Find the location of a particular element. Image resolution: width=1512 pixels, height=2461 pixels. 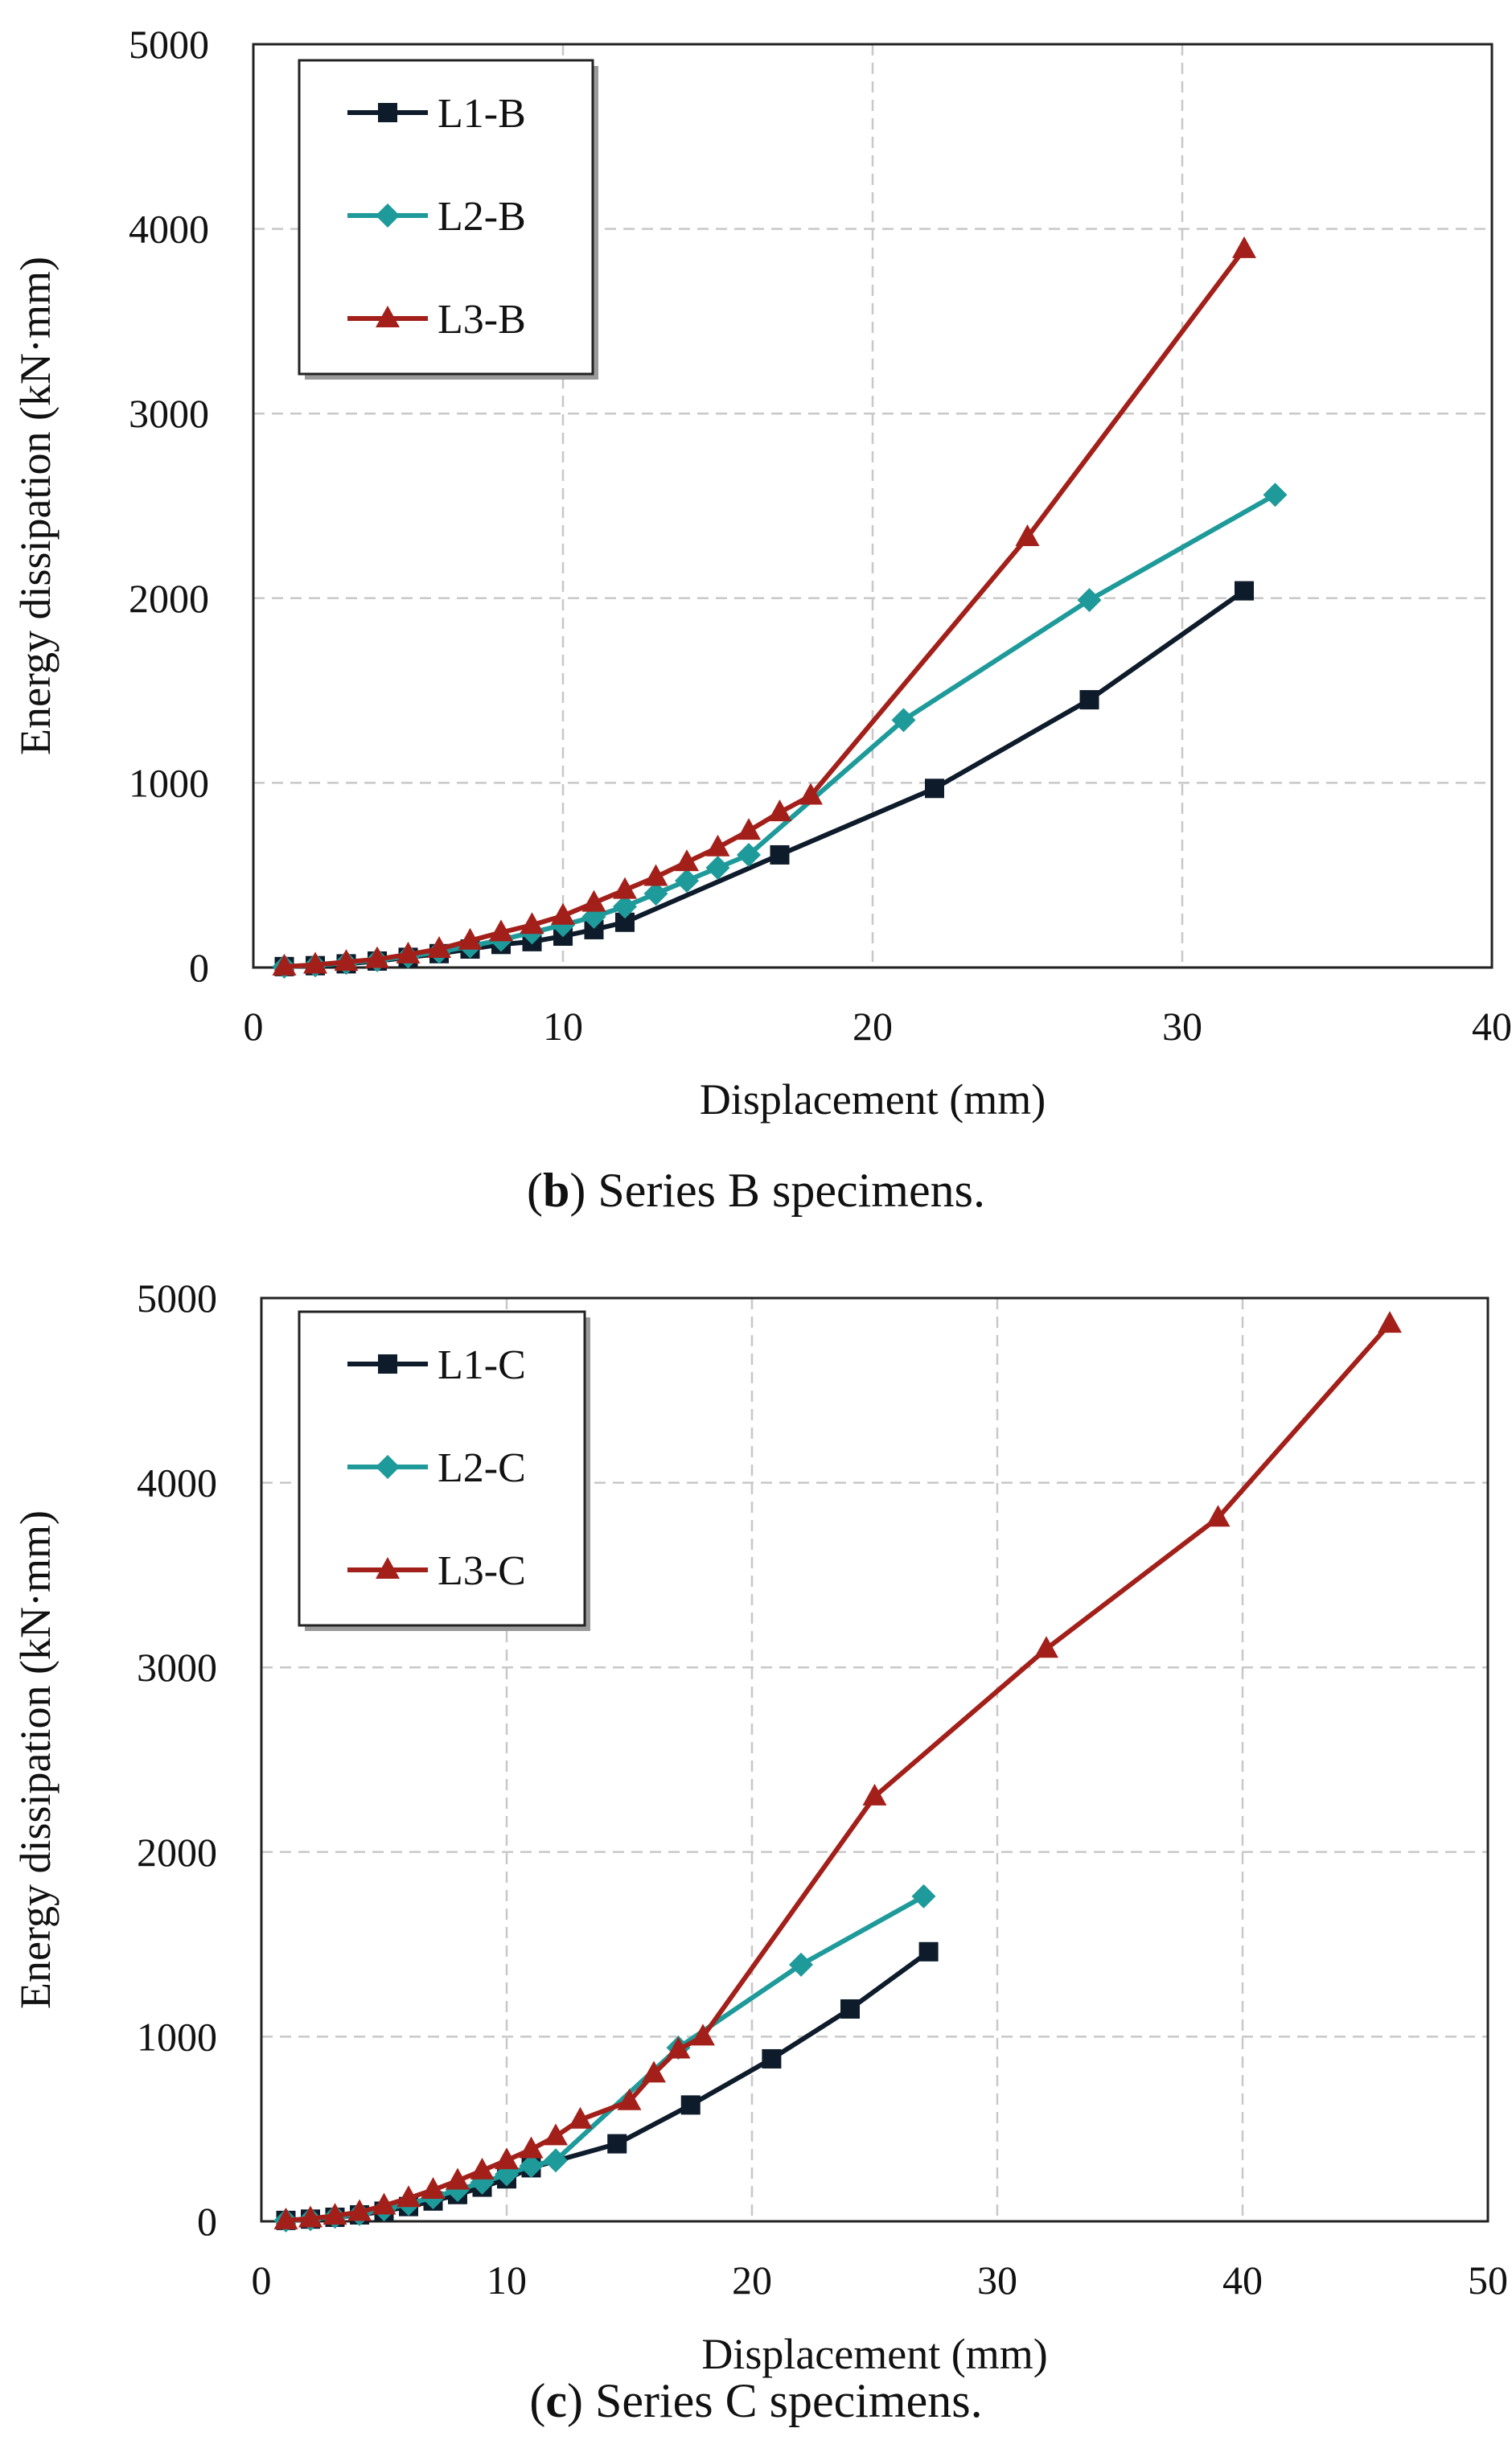

figure-caption: (c) Series C specimens. is located at coordinates (756, 2400).